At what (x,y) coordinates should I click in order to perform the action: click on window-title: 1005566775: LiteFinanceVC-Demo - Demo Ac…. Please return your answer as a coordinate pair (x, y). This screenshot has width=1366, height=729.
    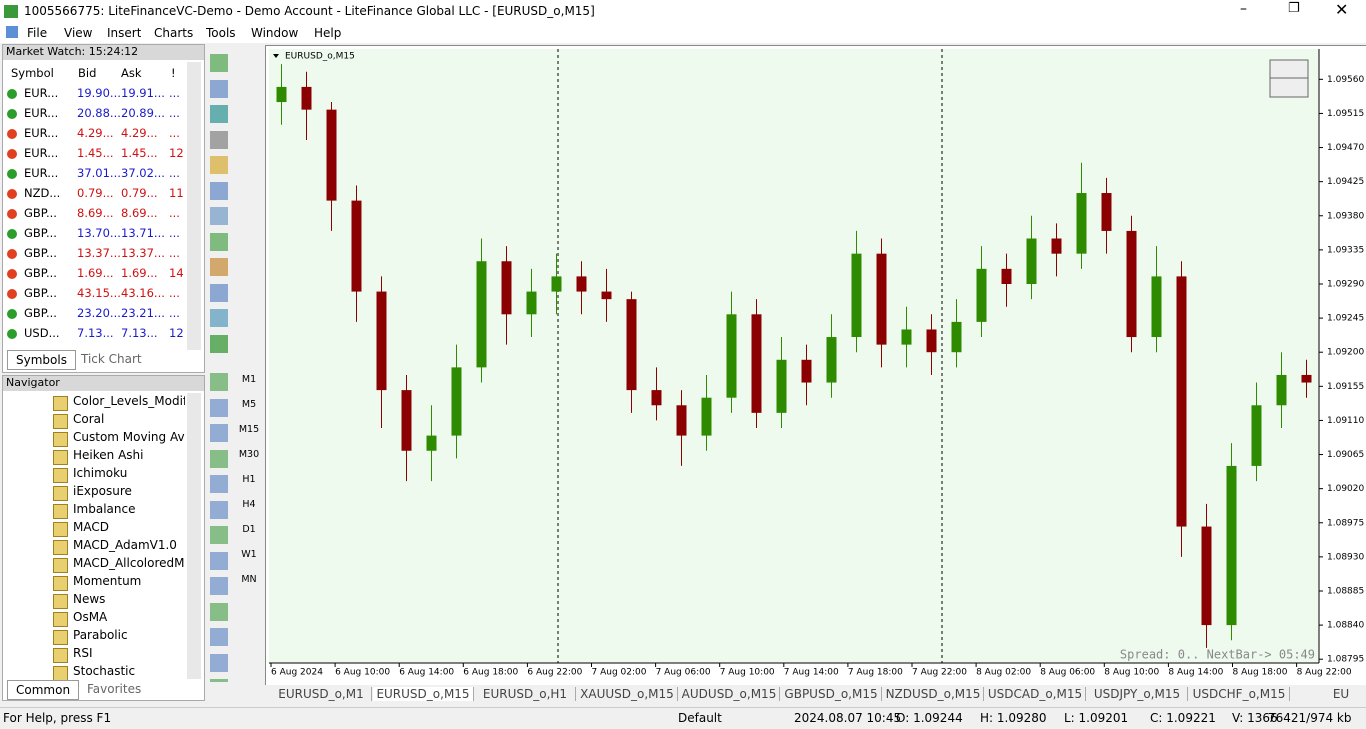
    Looking at the image, I should click on (309, 11).